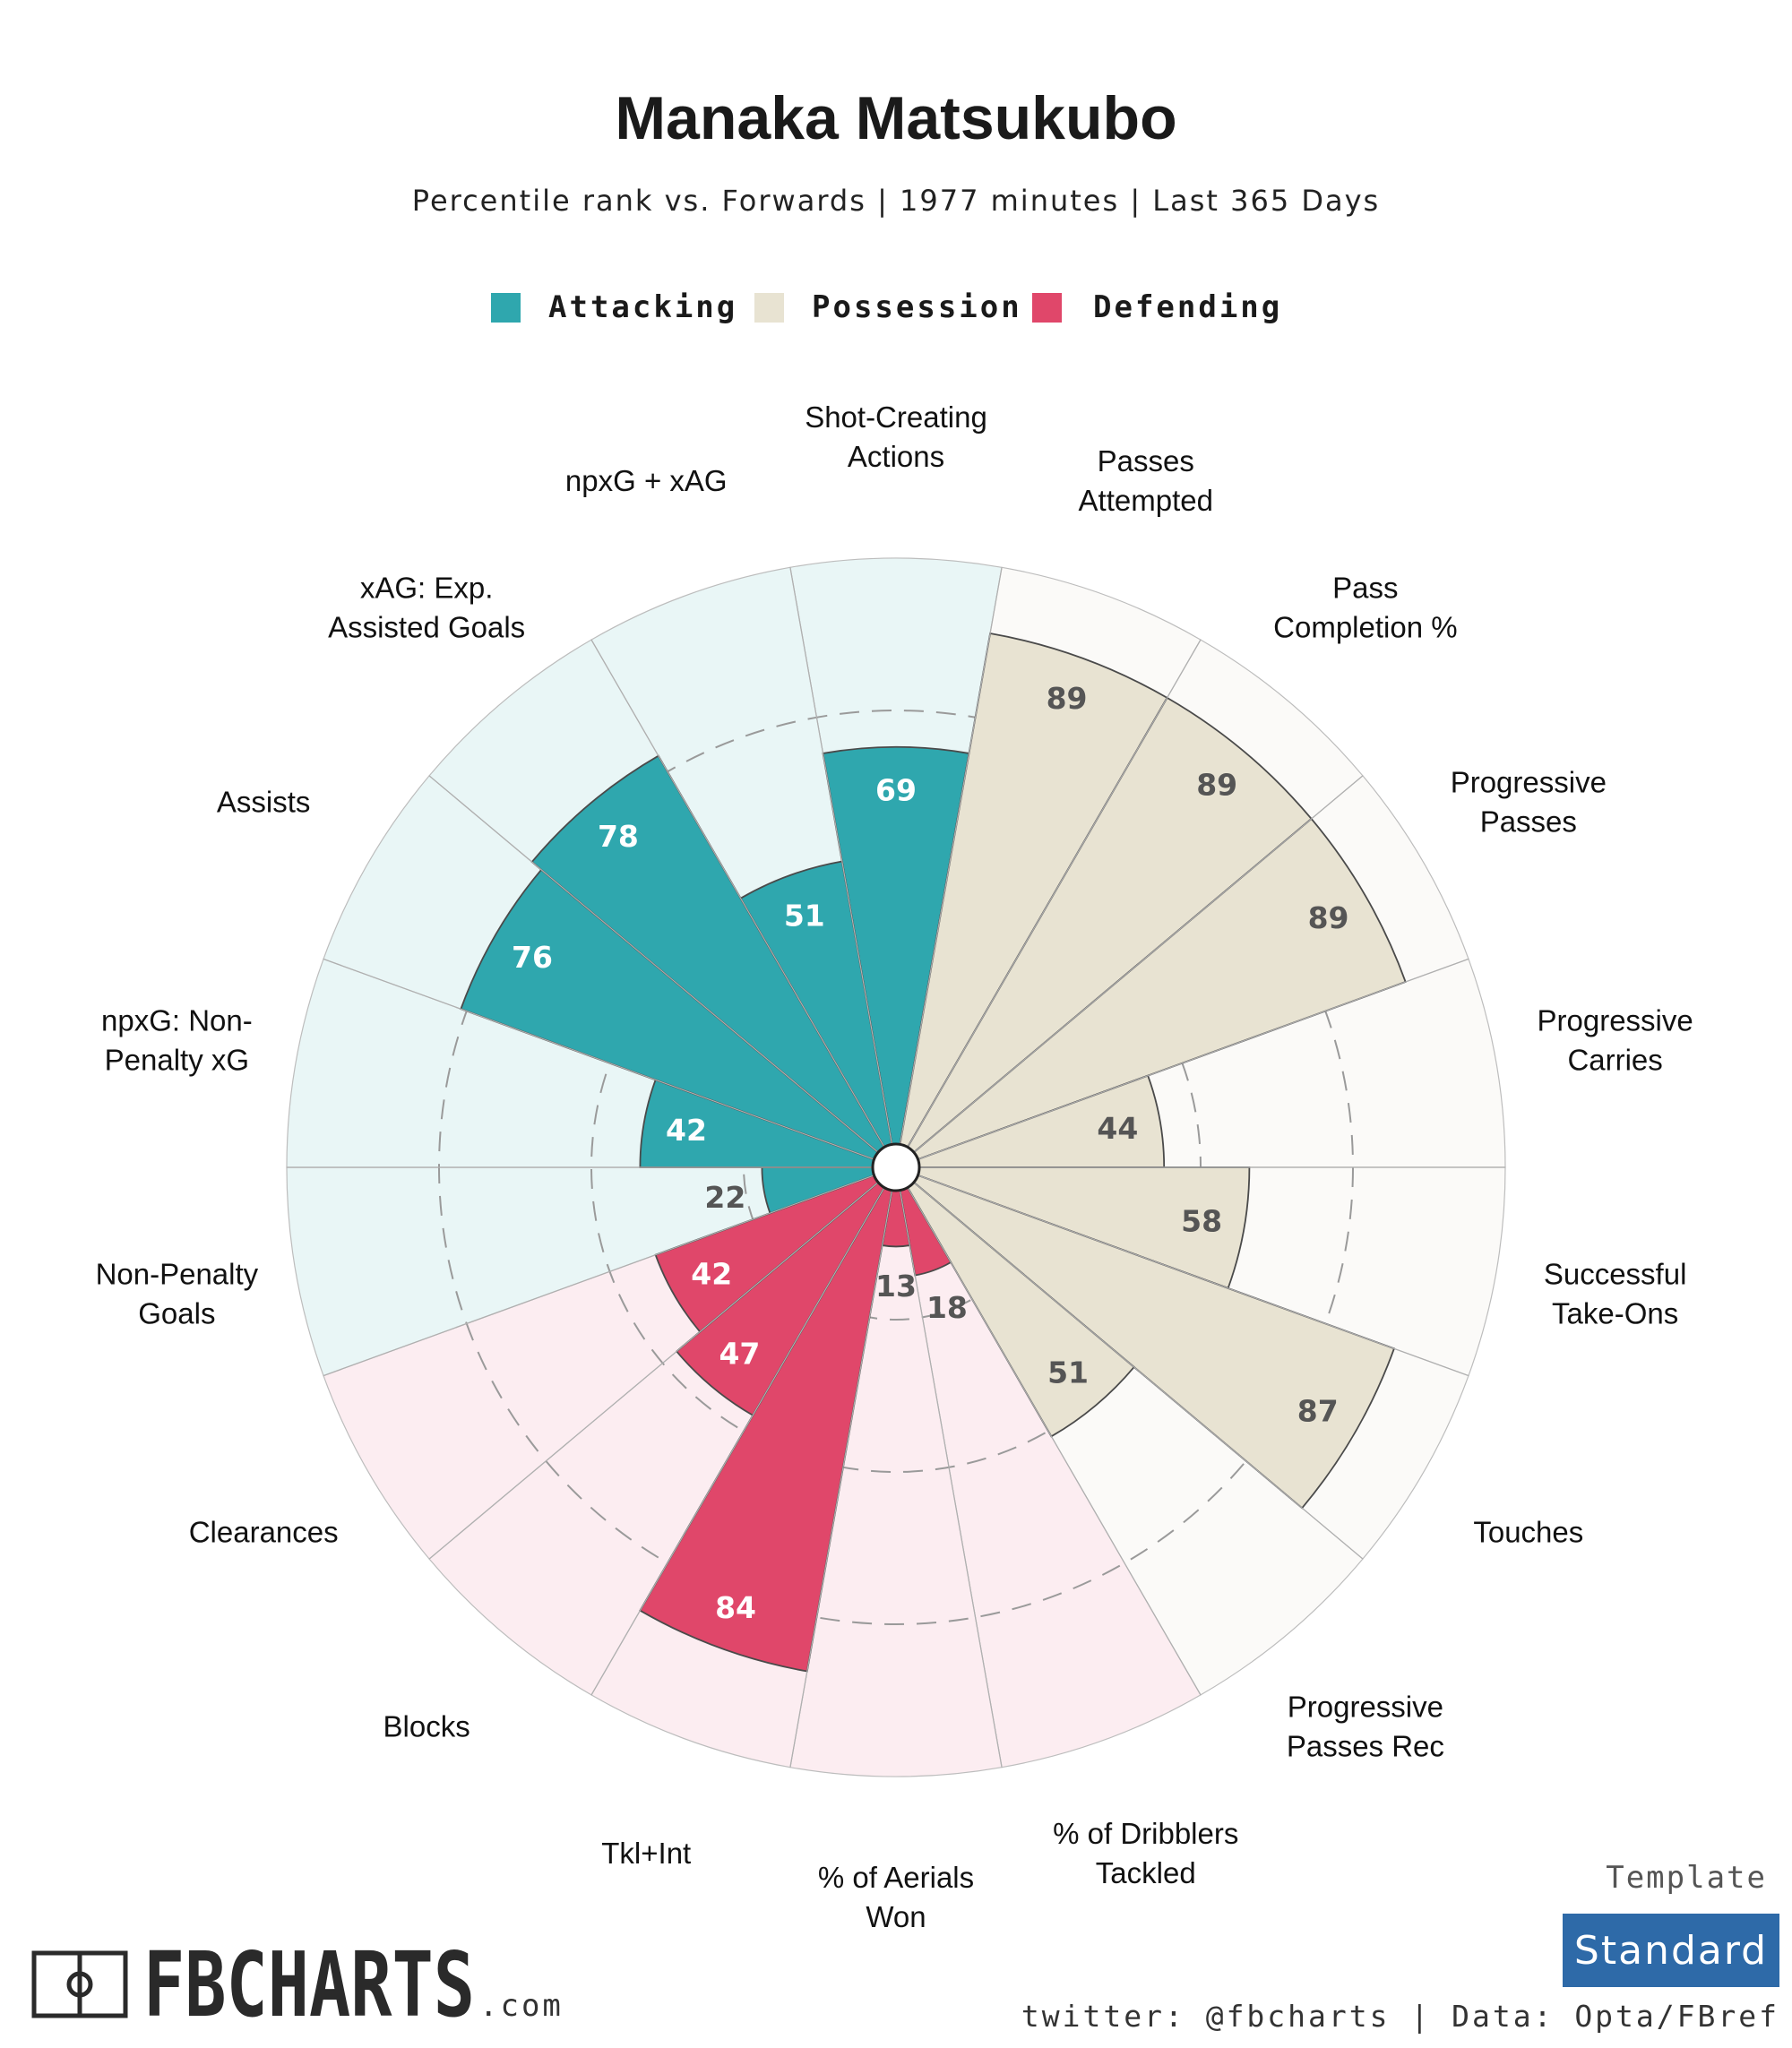 This screenshot has height=2048, width=1792. Describe the element at coordinates (1118, 1128) in the screenshot. I see `value-label-progressive-carries: 44` at that location.